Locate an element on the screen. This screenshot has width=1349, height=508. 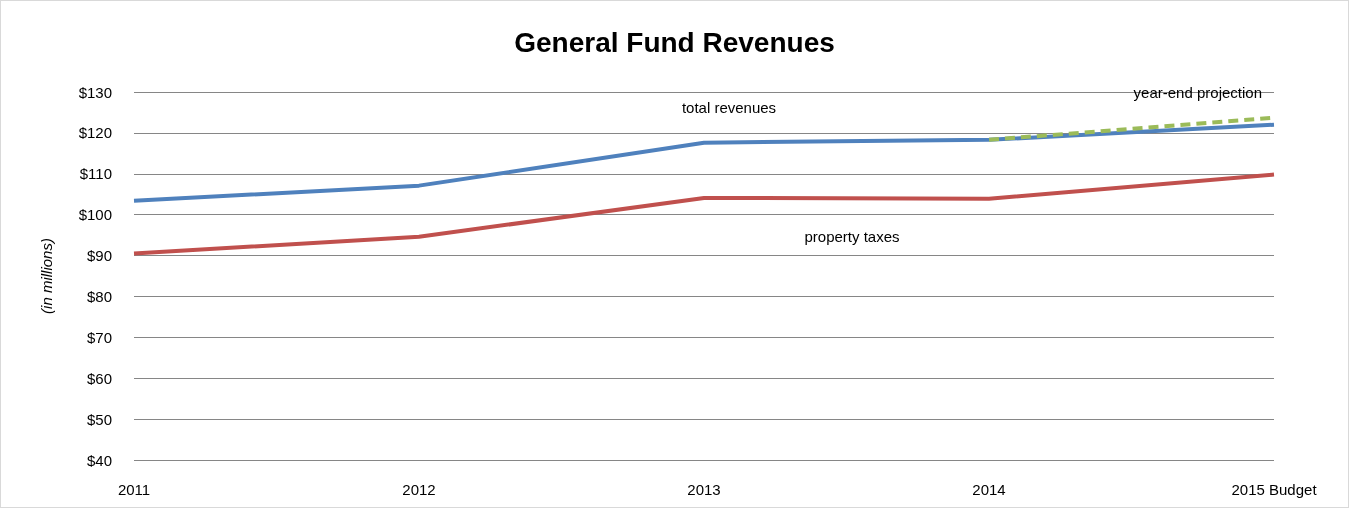
series-label: total revenues is located at coordinates (729, 108).